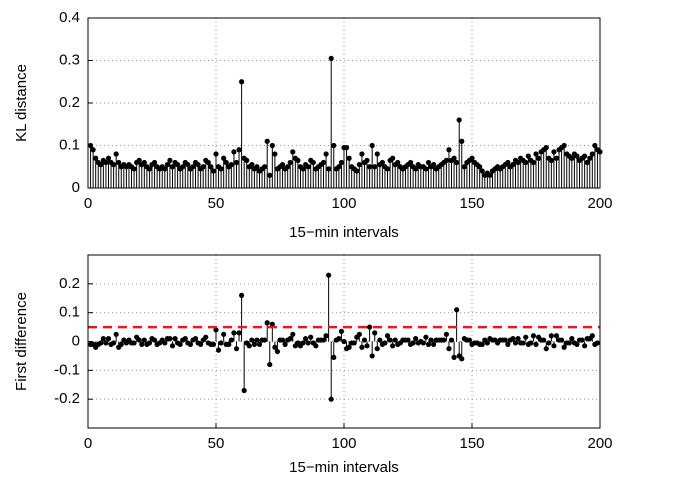  What do you see at coordinates (21, 103) in the screenshot?
I see `y-axis-label: KL distance` at bounding box center [21, 103].